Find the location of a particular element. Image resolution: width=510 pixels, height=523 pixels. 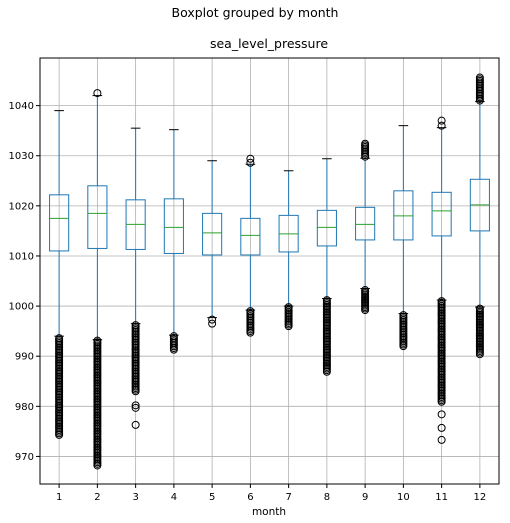

x-tick-label: 11 is located at coordinates (441, 497).